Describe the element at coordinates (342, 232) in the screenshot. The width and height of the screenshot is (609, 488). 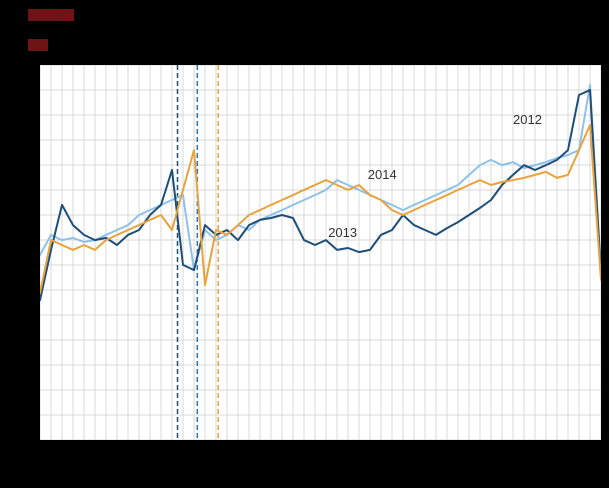
I see `annotation-2013: 2013` at that location.